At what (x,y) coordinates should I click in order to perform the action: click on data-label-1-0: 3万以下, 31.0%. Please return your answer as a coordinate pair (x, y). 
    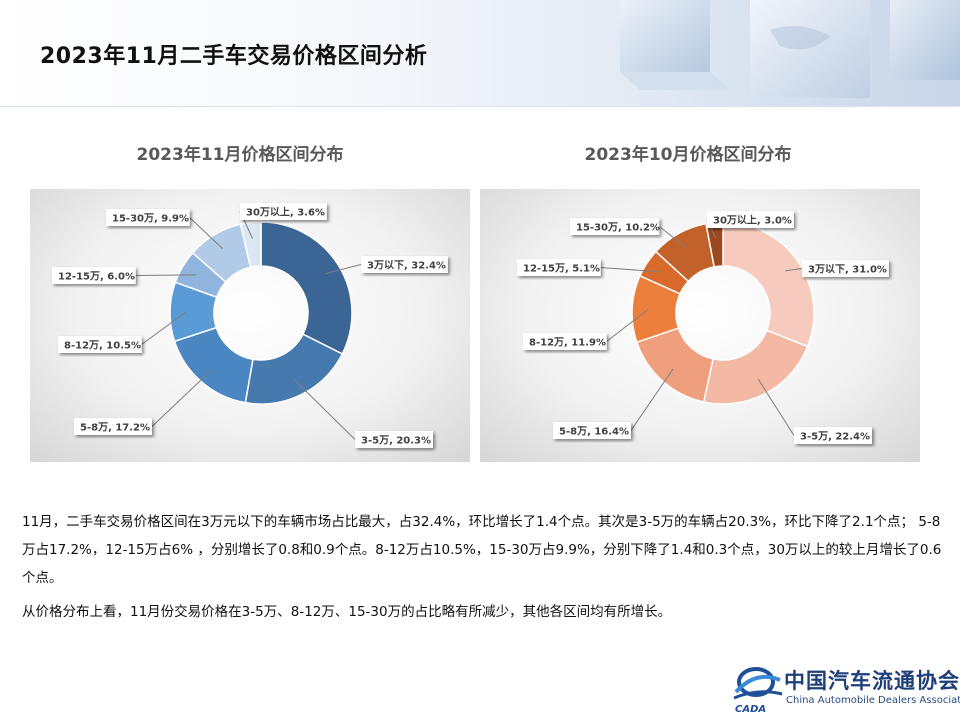
    Looking at the image, I should click on (847, 270).